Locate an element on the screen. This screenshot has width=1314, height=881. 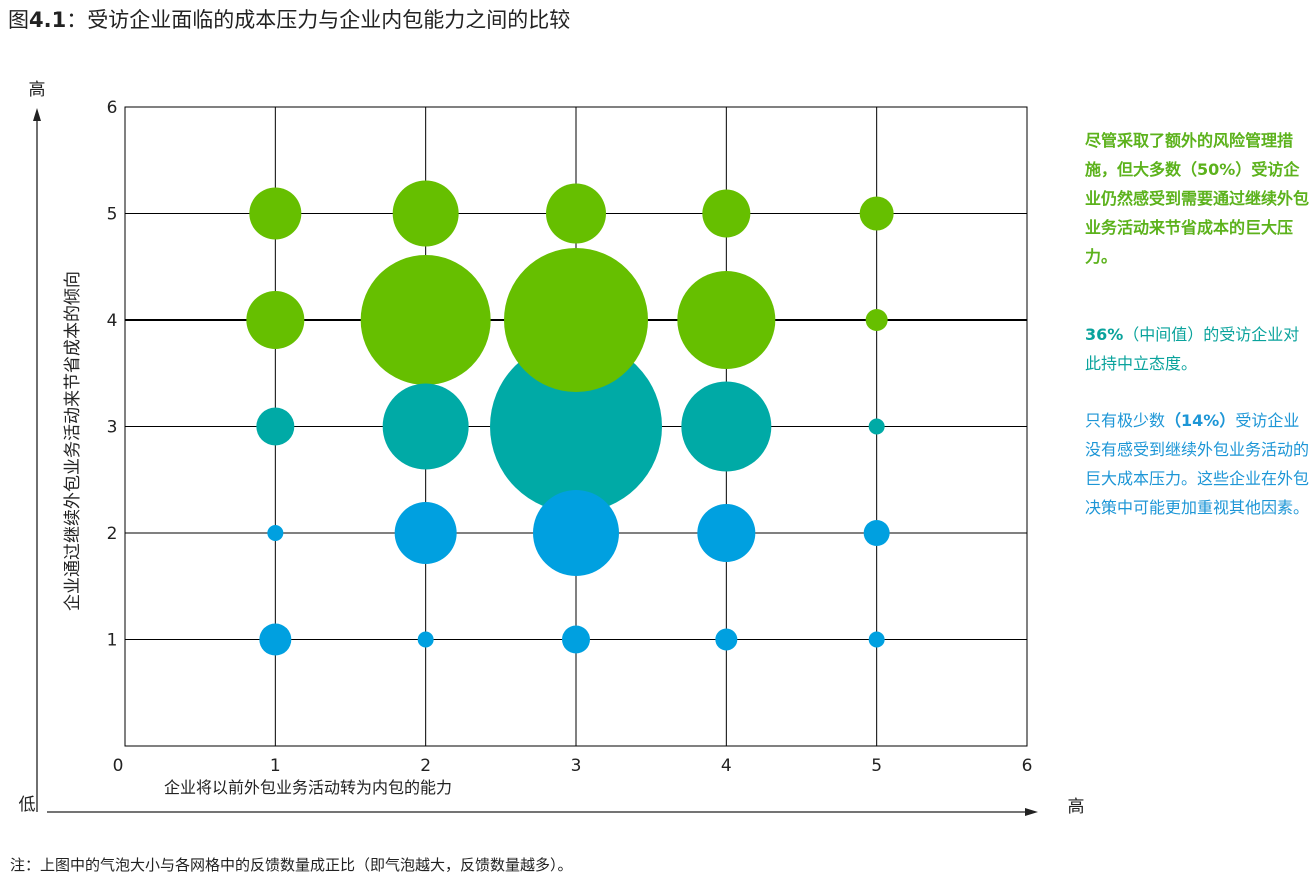
title-number: 4.1 is located at coordinates (48, 20).